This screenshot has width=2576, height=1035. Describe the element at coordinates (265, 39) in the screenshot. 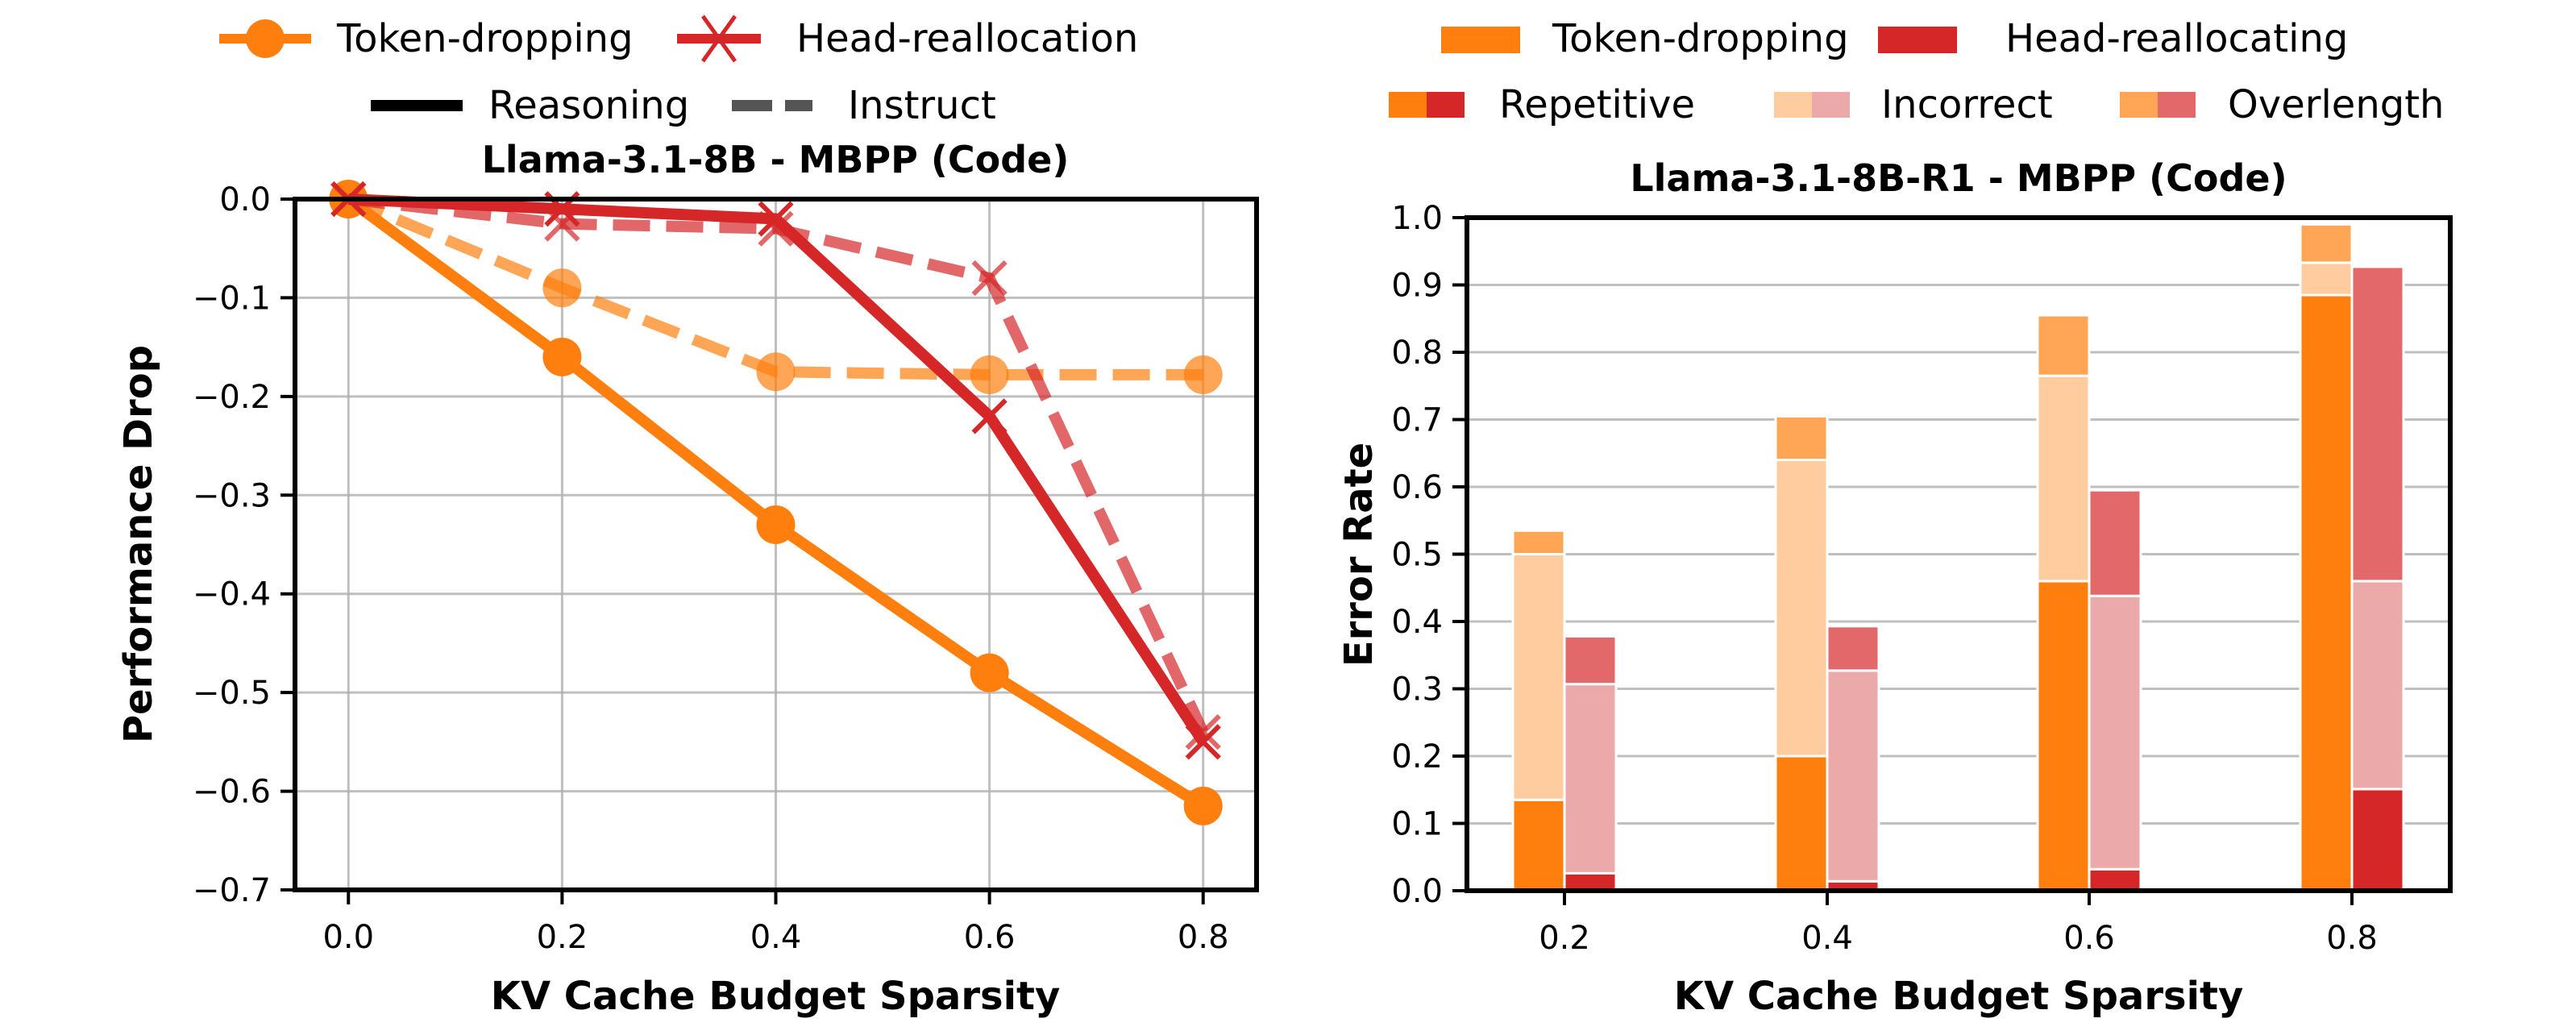

I see `circle-marker-icon` at that location.